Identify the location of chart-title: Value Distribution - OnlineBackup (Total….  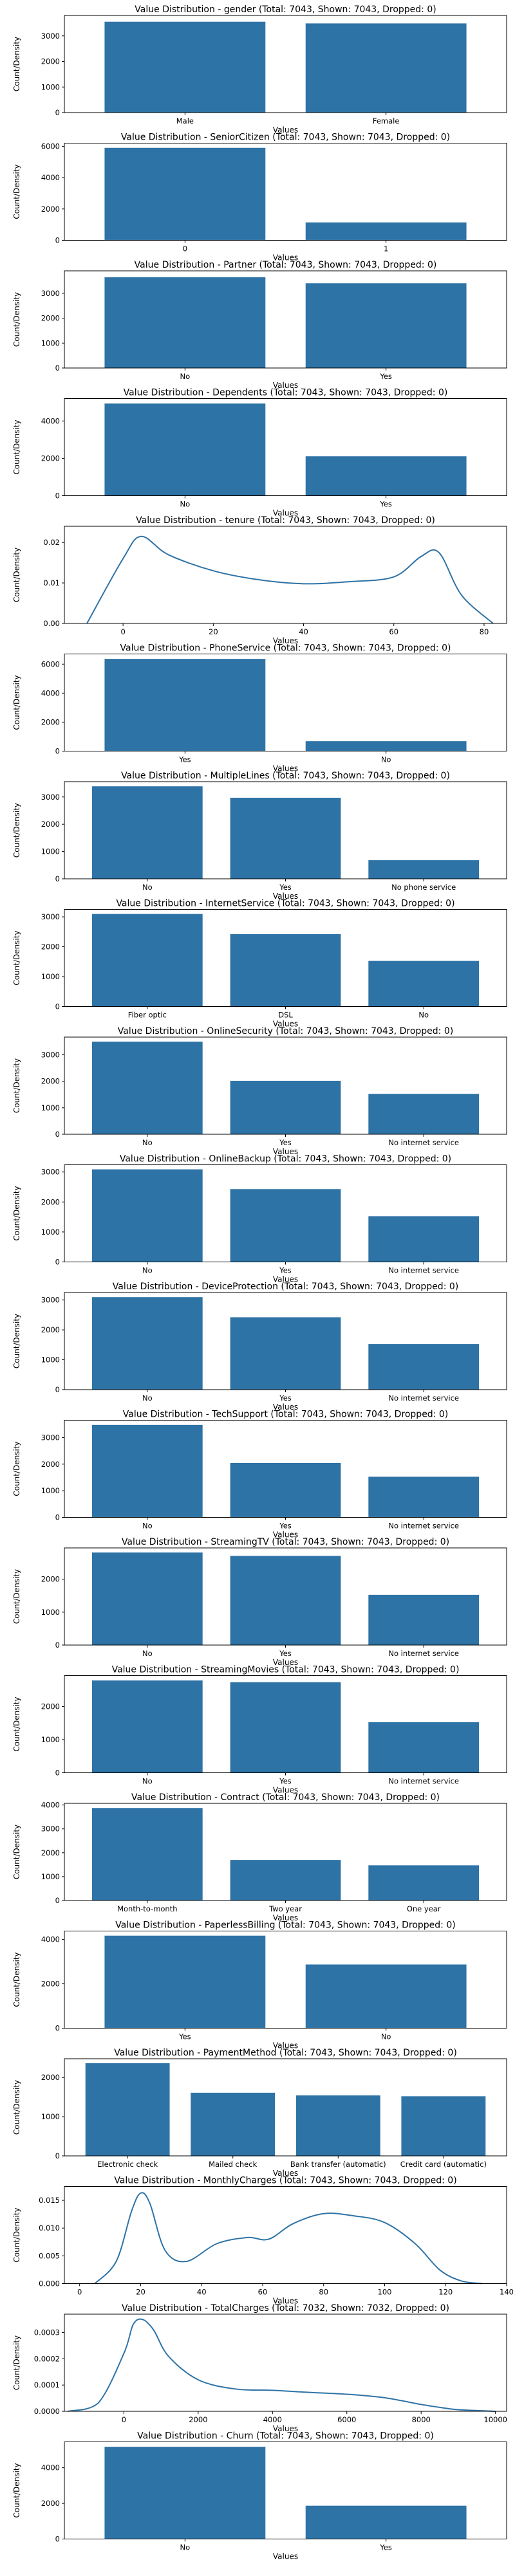
(285, 1159).